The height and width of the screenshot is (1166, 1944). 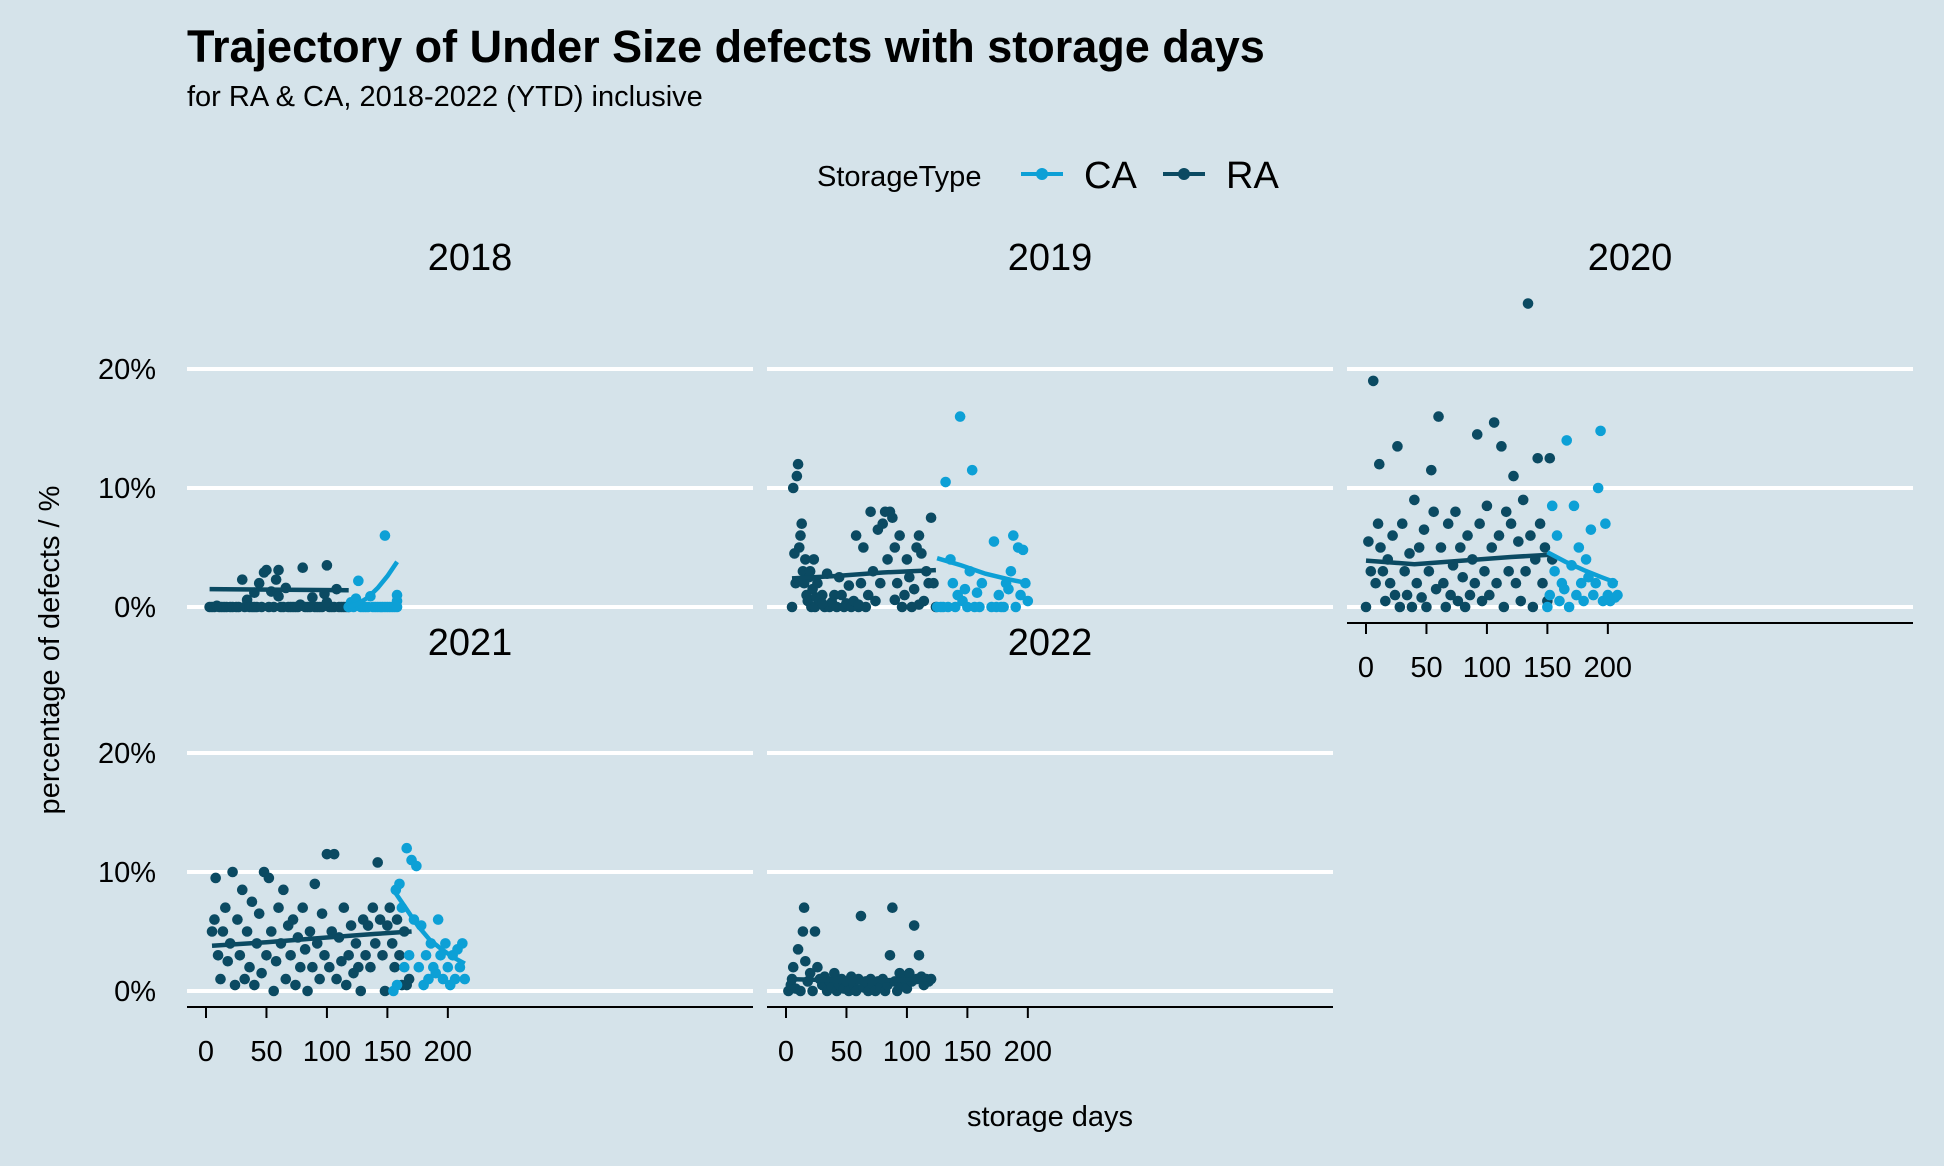 What do you see at coordinates (1426, 668) in the screenshot?
I see `x-tick-label: 50` at bounding box center [1426, 668].